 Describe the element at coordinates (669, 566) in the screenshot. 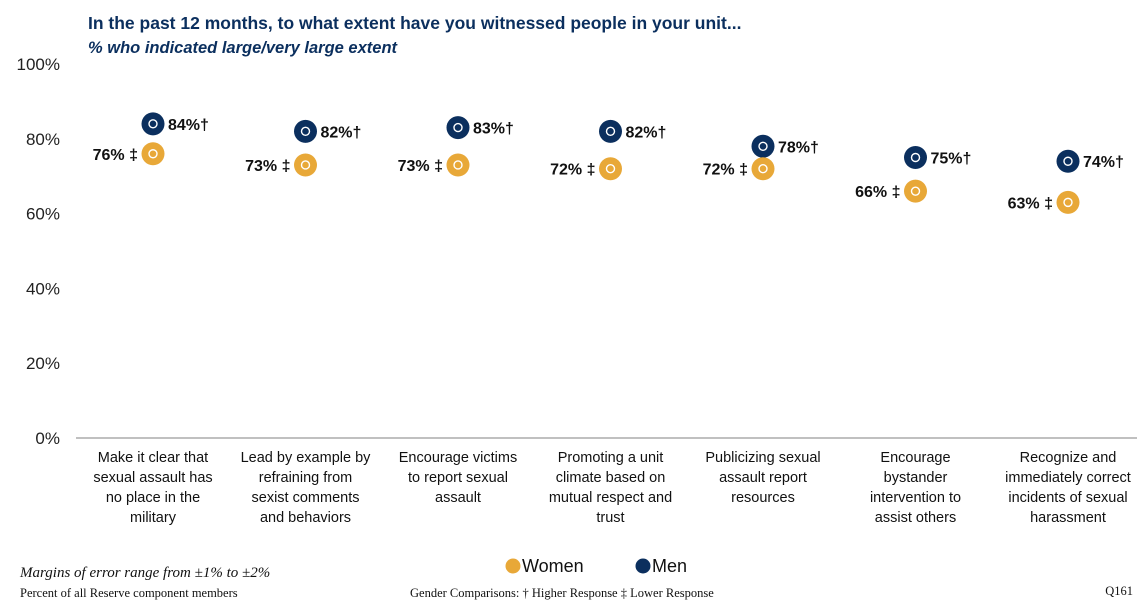

I see `legend-men-label: Men` at that location.